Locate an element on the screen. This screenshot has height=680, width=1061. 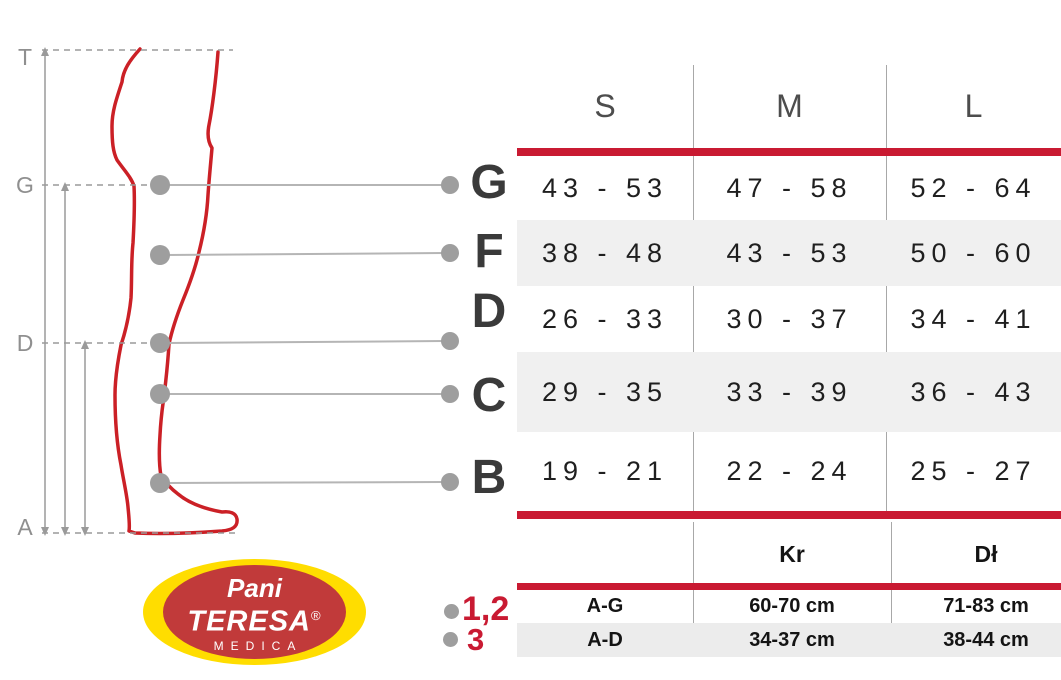
axis-label-t: T is located at coordinates (25, 57).